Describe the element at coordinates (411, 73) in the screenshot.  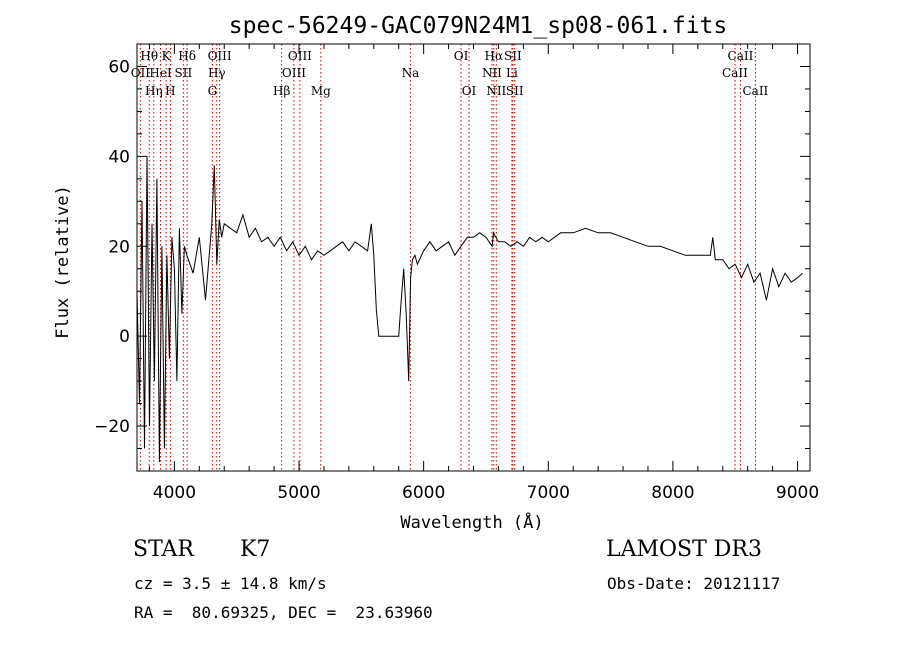
I see `line-label-Na: Na` at that location.